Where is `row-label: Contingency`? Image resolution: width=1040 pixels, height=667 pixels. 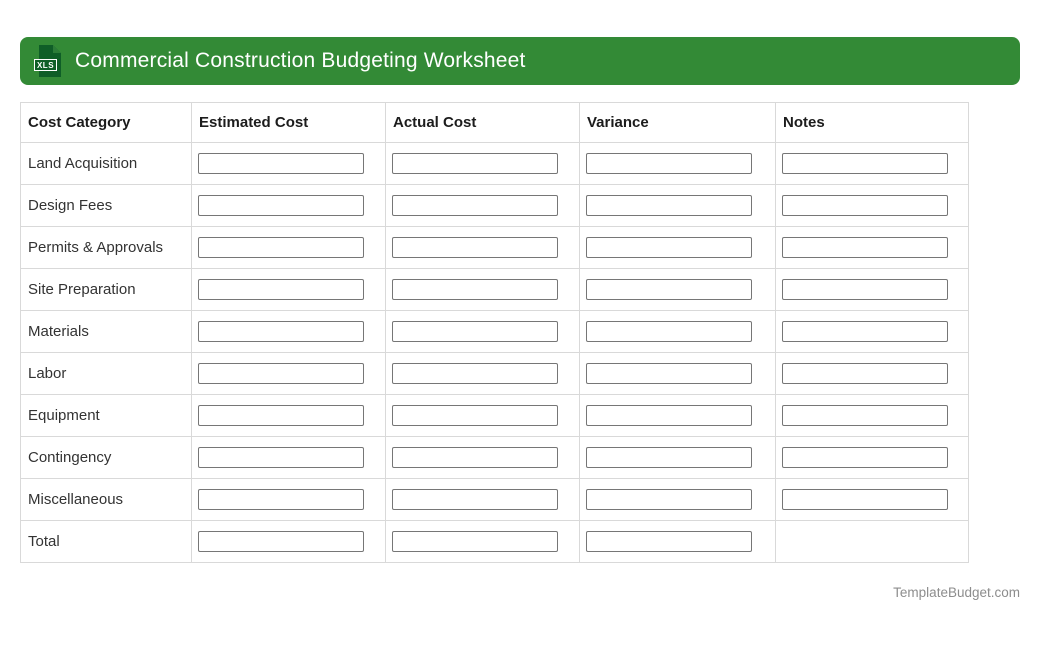 row-label: Contingency is located at coordinates (106, 457).